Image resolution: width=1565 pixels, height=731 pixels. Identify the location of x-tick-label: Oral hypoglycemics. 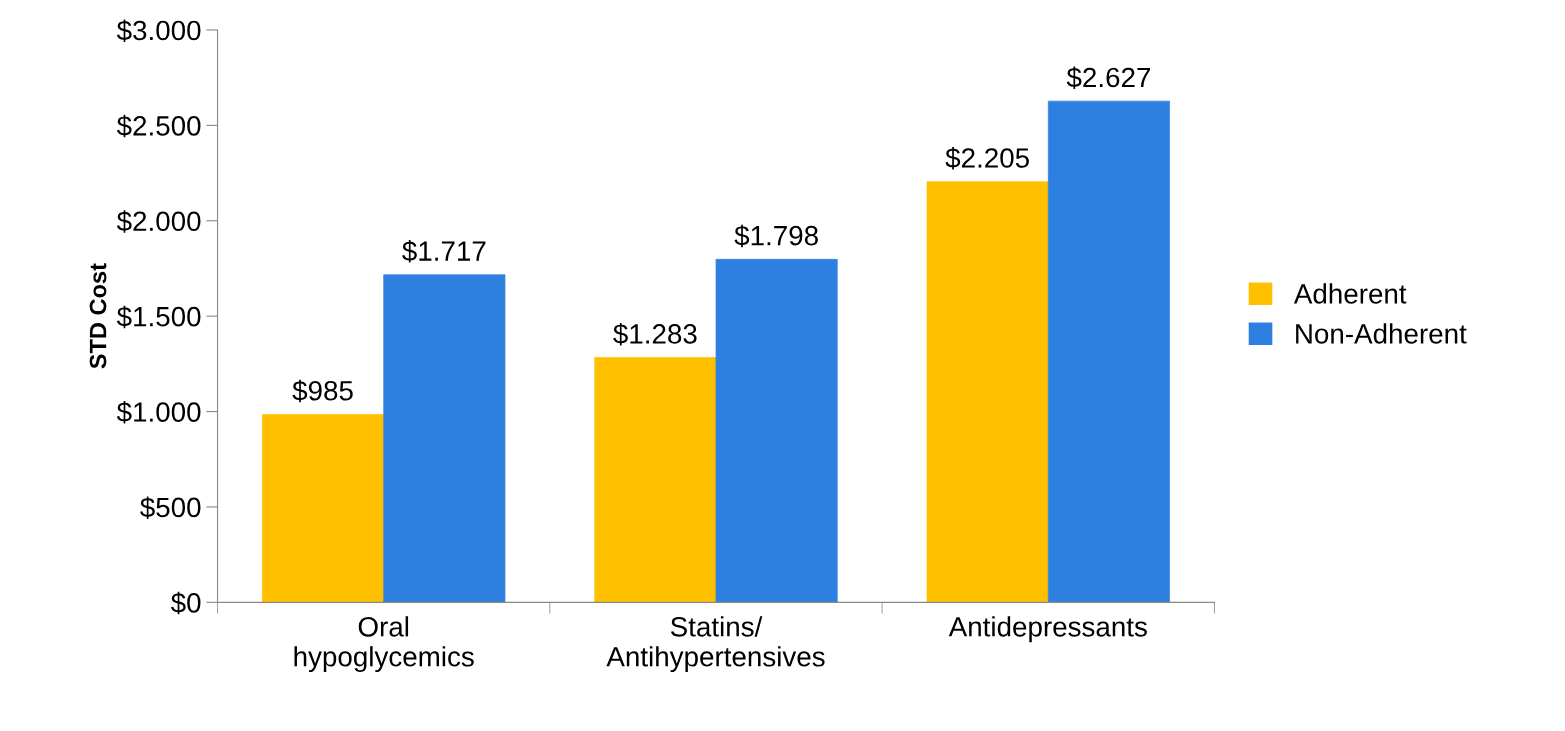
(384, 644).